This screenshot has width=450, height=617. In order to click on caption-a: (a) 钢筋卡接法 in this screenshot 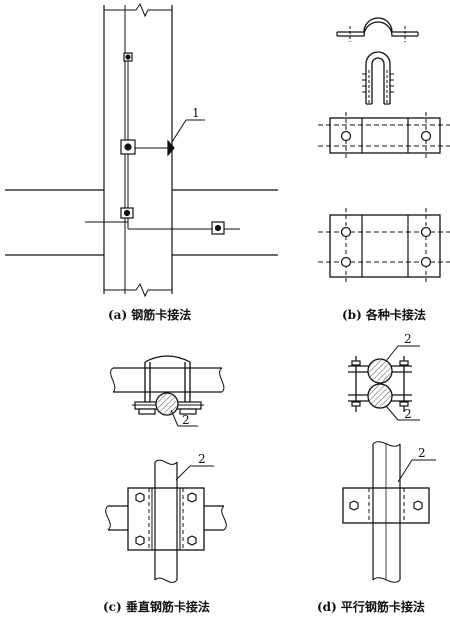, I will do `click(150, 315)`.